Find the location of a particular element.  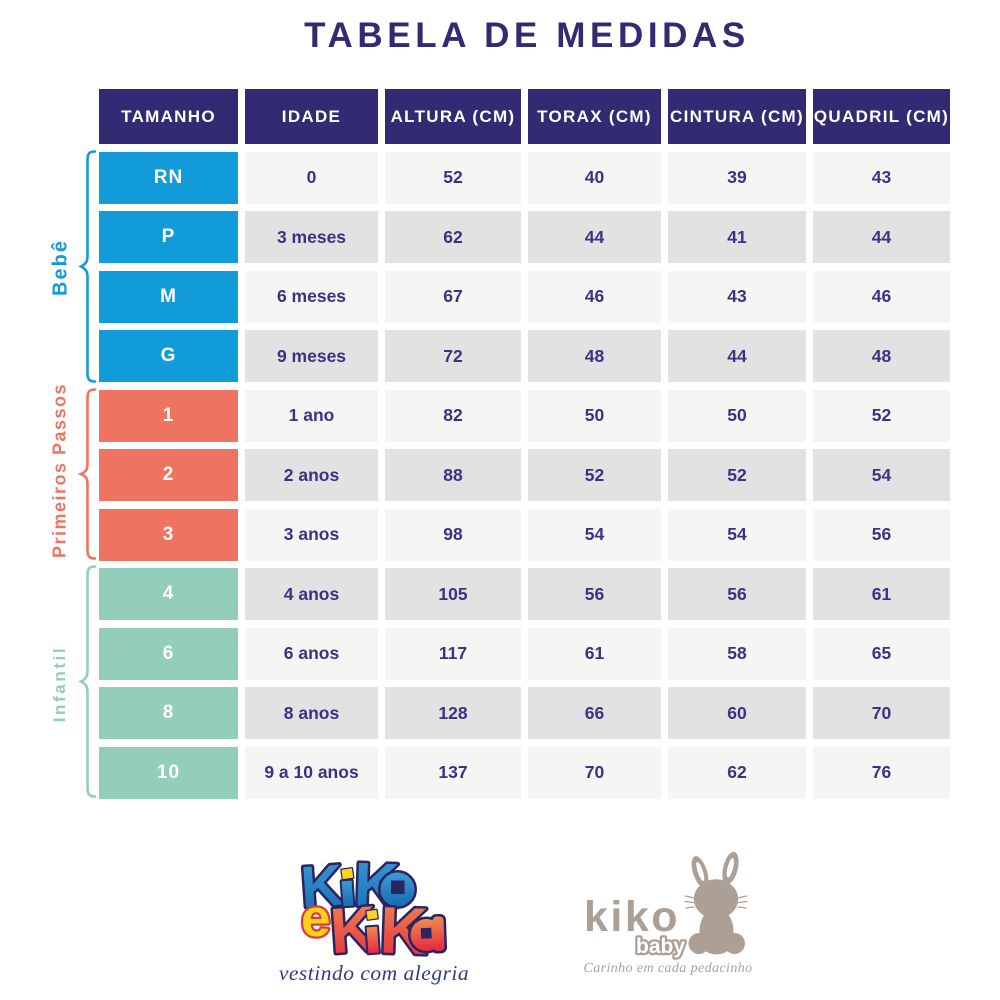

svg-text: e is located at coordinates (315, 918).